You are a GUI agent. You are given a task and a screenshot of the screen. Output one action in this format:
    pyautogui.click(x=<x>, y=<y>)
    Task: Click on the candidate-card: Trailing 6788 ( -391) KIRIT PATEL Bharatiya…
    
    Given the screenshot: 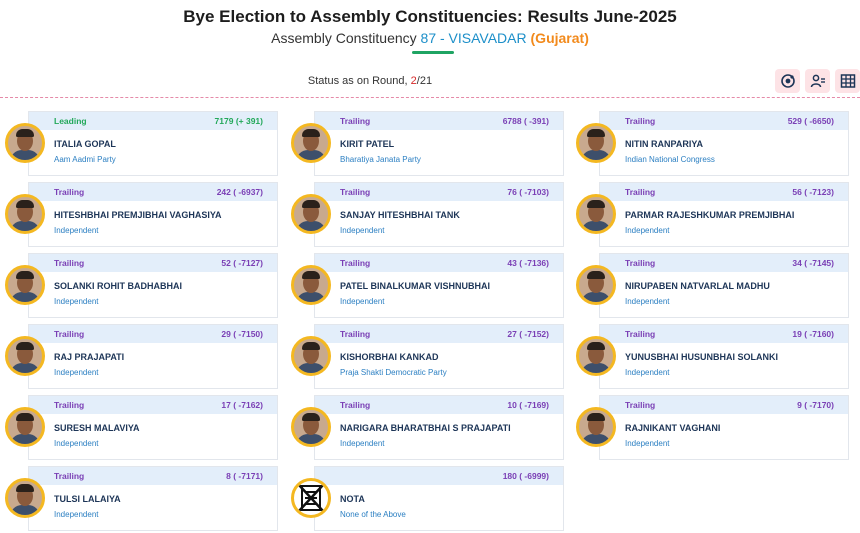 What is the action you would take?
    pyautogui.click(x=439, y=143)
    